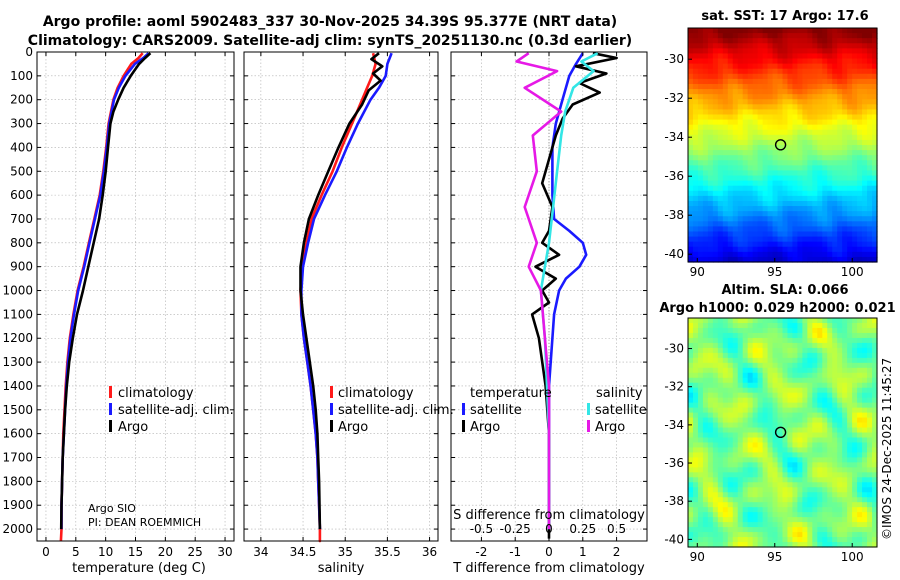  What do you see at coordinates (346, 291) in the screenshot?
I see `satellite-line` at bounding box center [346, 291].